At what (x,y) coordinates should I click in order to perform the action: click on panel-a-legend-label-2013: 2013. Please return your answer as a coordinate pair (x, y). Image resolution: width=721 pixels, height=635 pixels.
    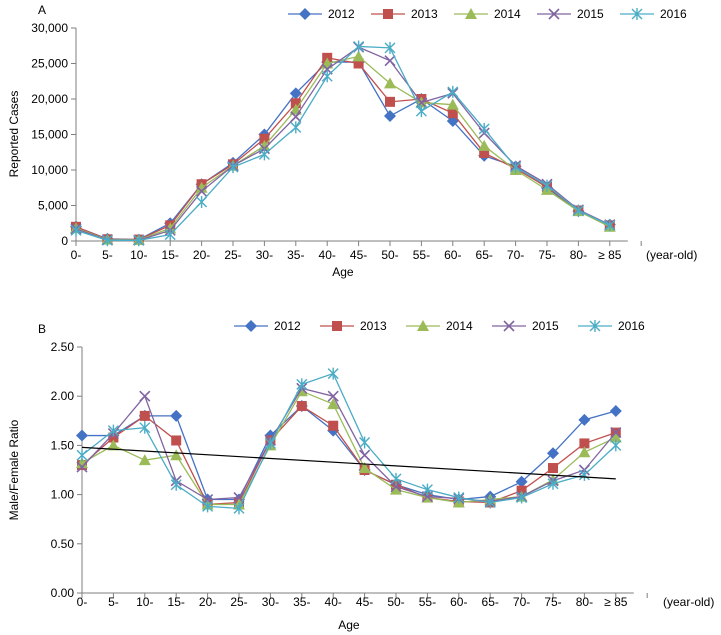
    Looking at the image, I should click on (424, 14).